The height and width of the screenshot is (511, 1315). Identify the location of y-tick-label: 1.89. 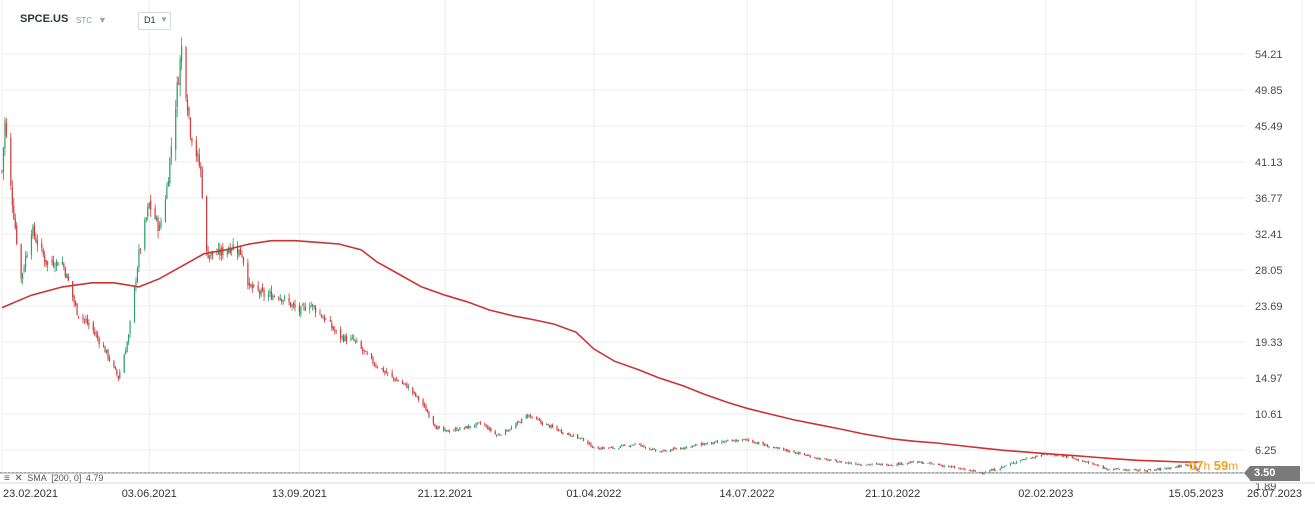
(1265, 487).